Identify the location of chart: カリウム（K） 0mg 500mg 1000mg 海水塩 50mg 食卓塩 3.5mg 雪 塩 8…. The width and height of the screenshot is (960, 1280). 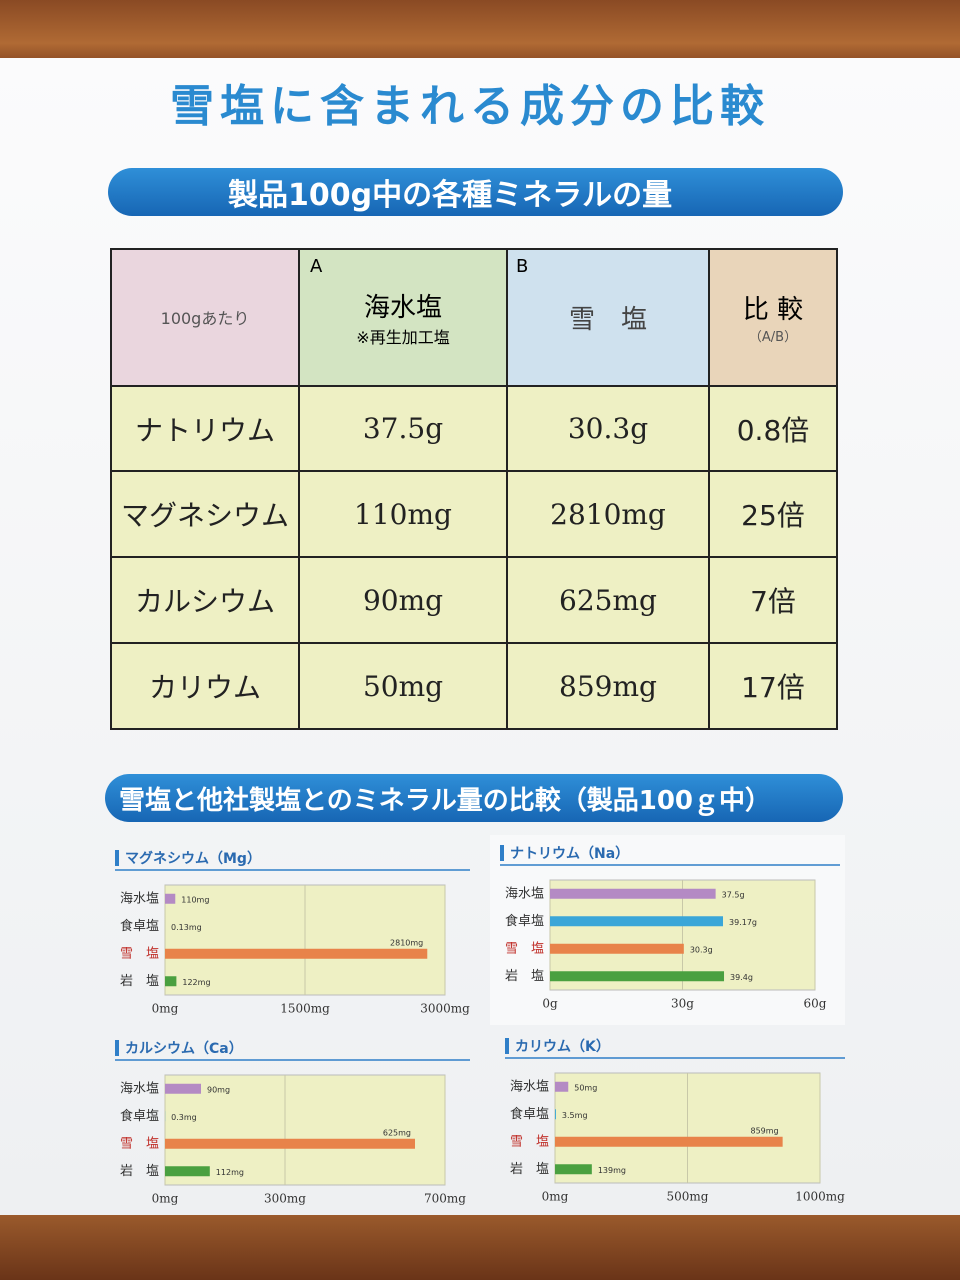
(675, 1121).